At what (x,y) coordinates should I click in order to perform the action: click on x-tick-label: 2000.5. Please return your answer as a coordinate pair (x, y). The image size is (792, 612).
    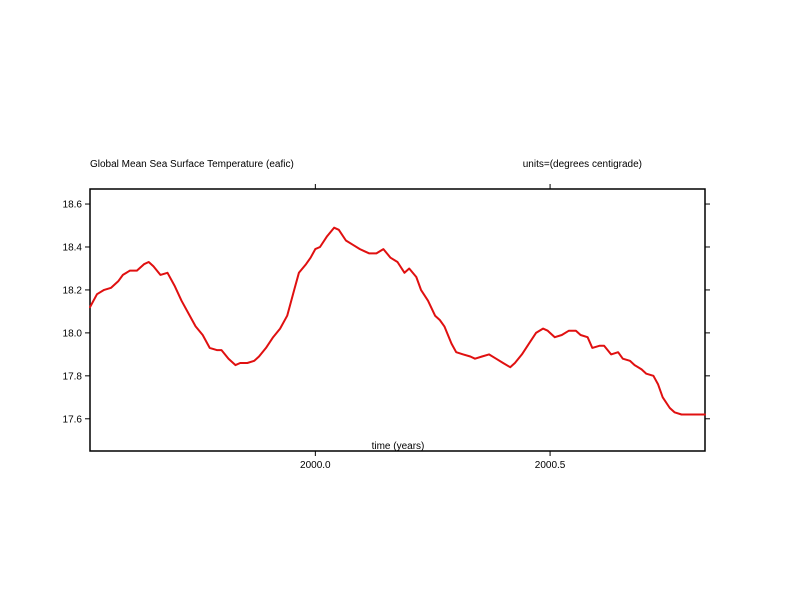
    Looking at the image, I should click on (550, 465).